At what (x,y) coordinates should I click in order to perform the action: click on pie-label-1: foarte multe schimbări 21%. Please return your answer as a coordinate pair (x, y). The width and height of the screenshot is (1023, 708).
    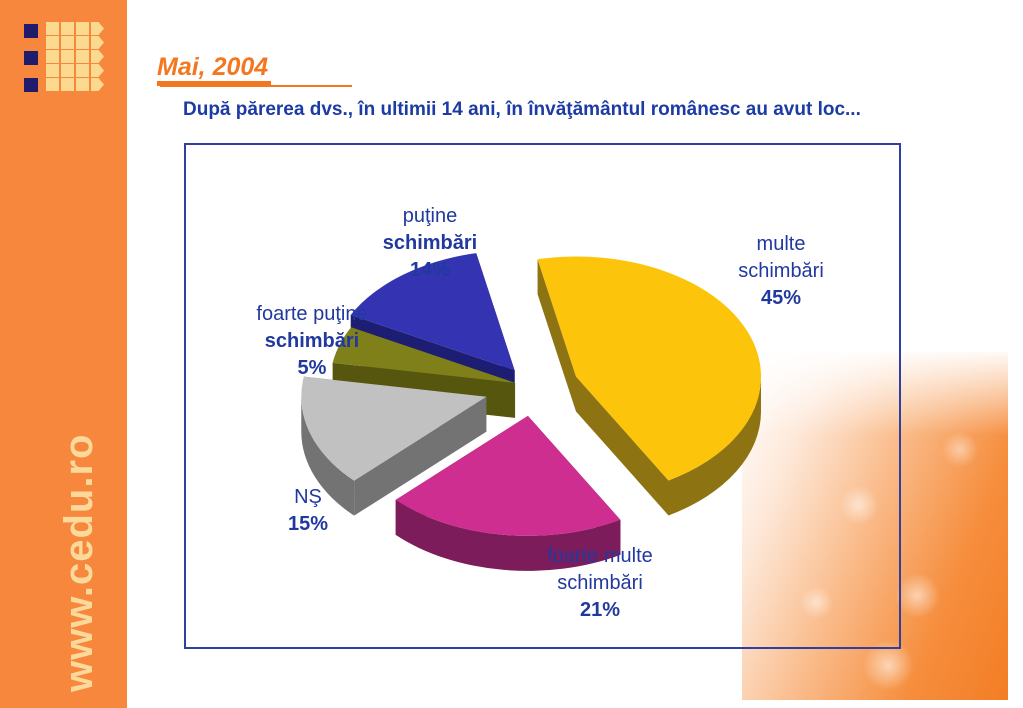
    Looking at the image, I should click on (600, 583).